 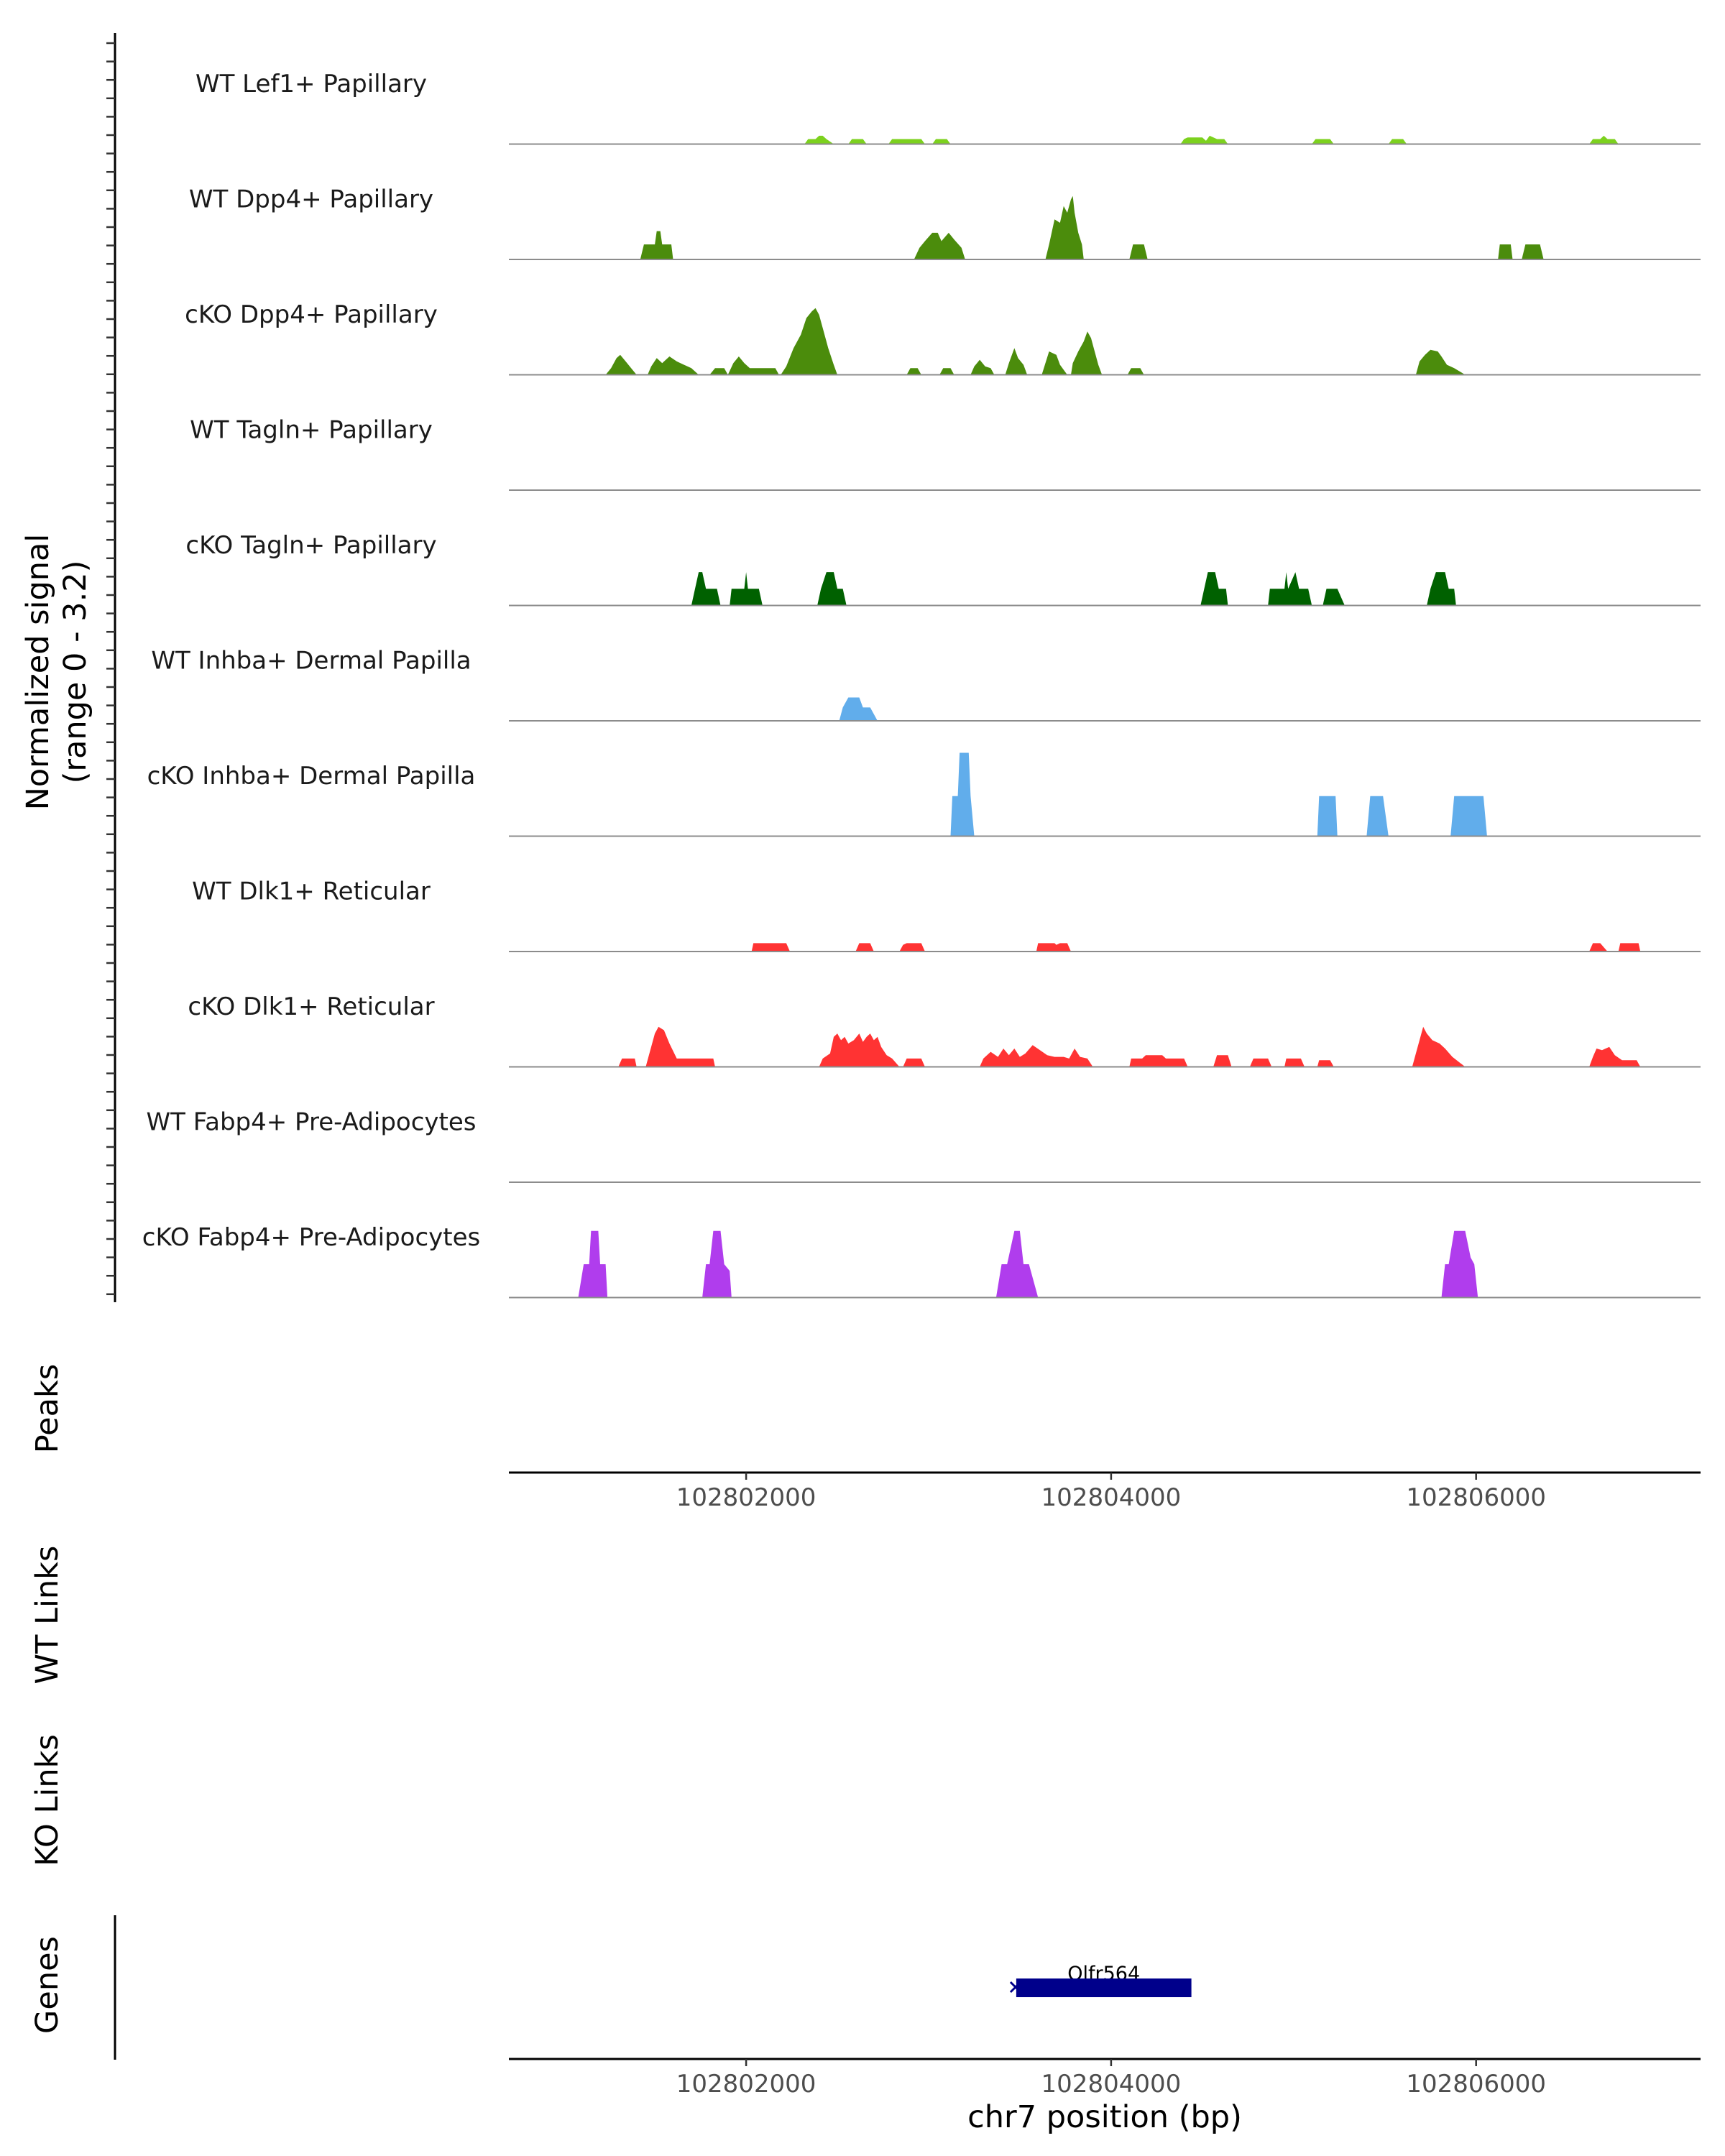 What do you see at coordinates (47, 1409) in the screenshot?
I see `peaks-title: Peaks` at bounding box center [47, 1409].